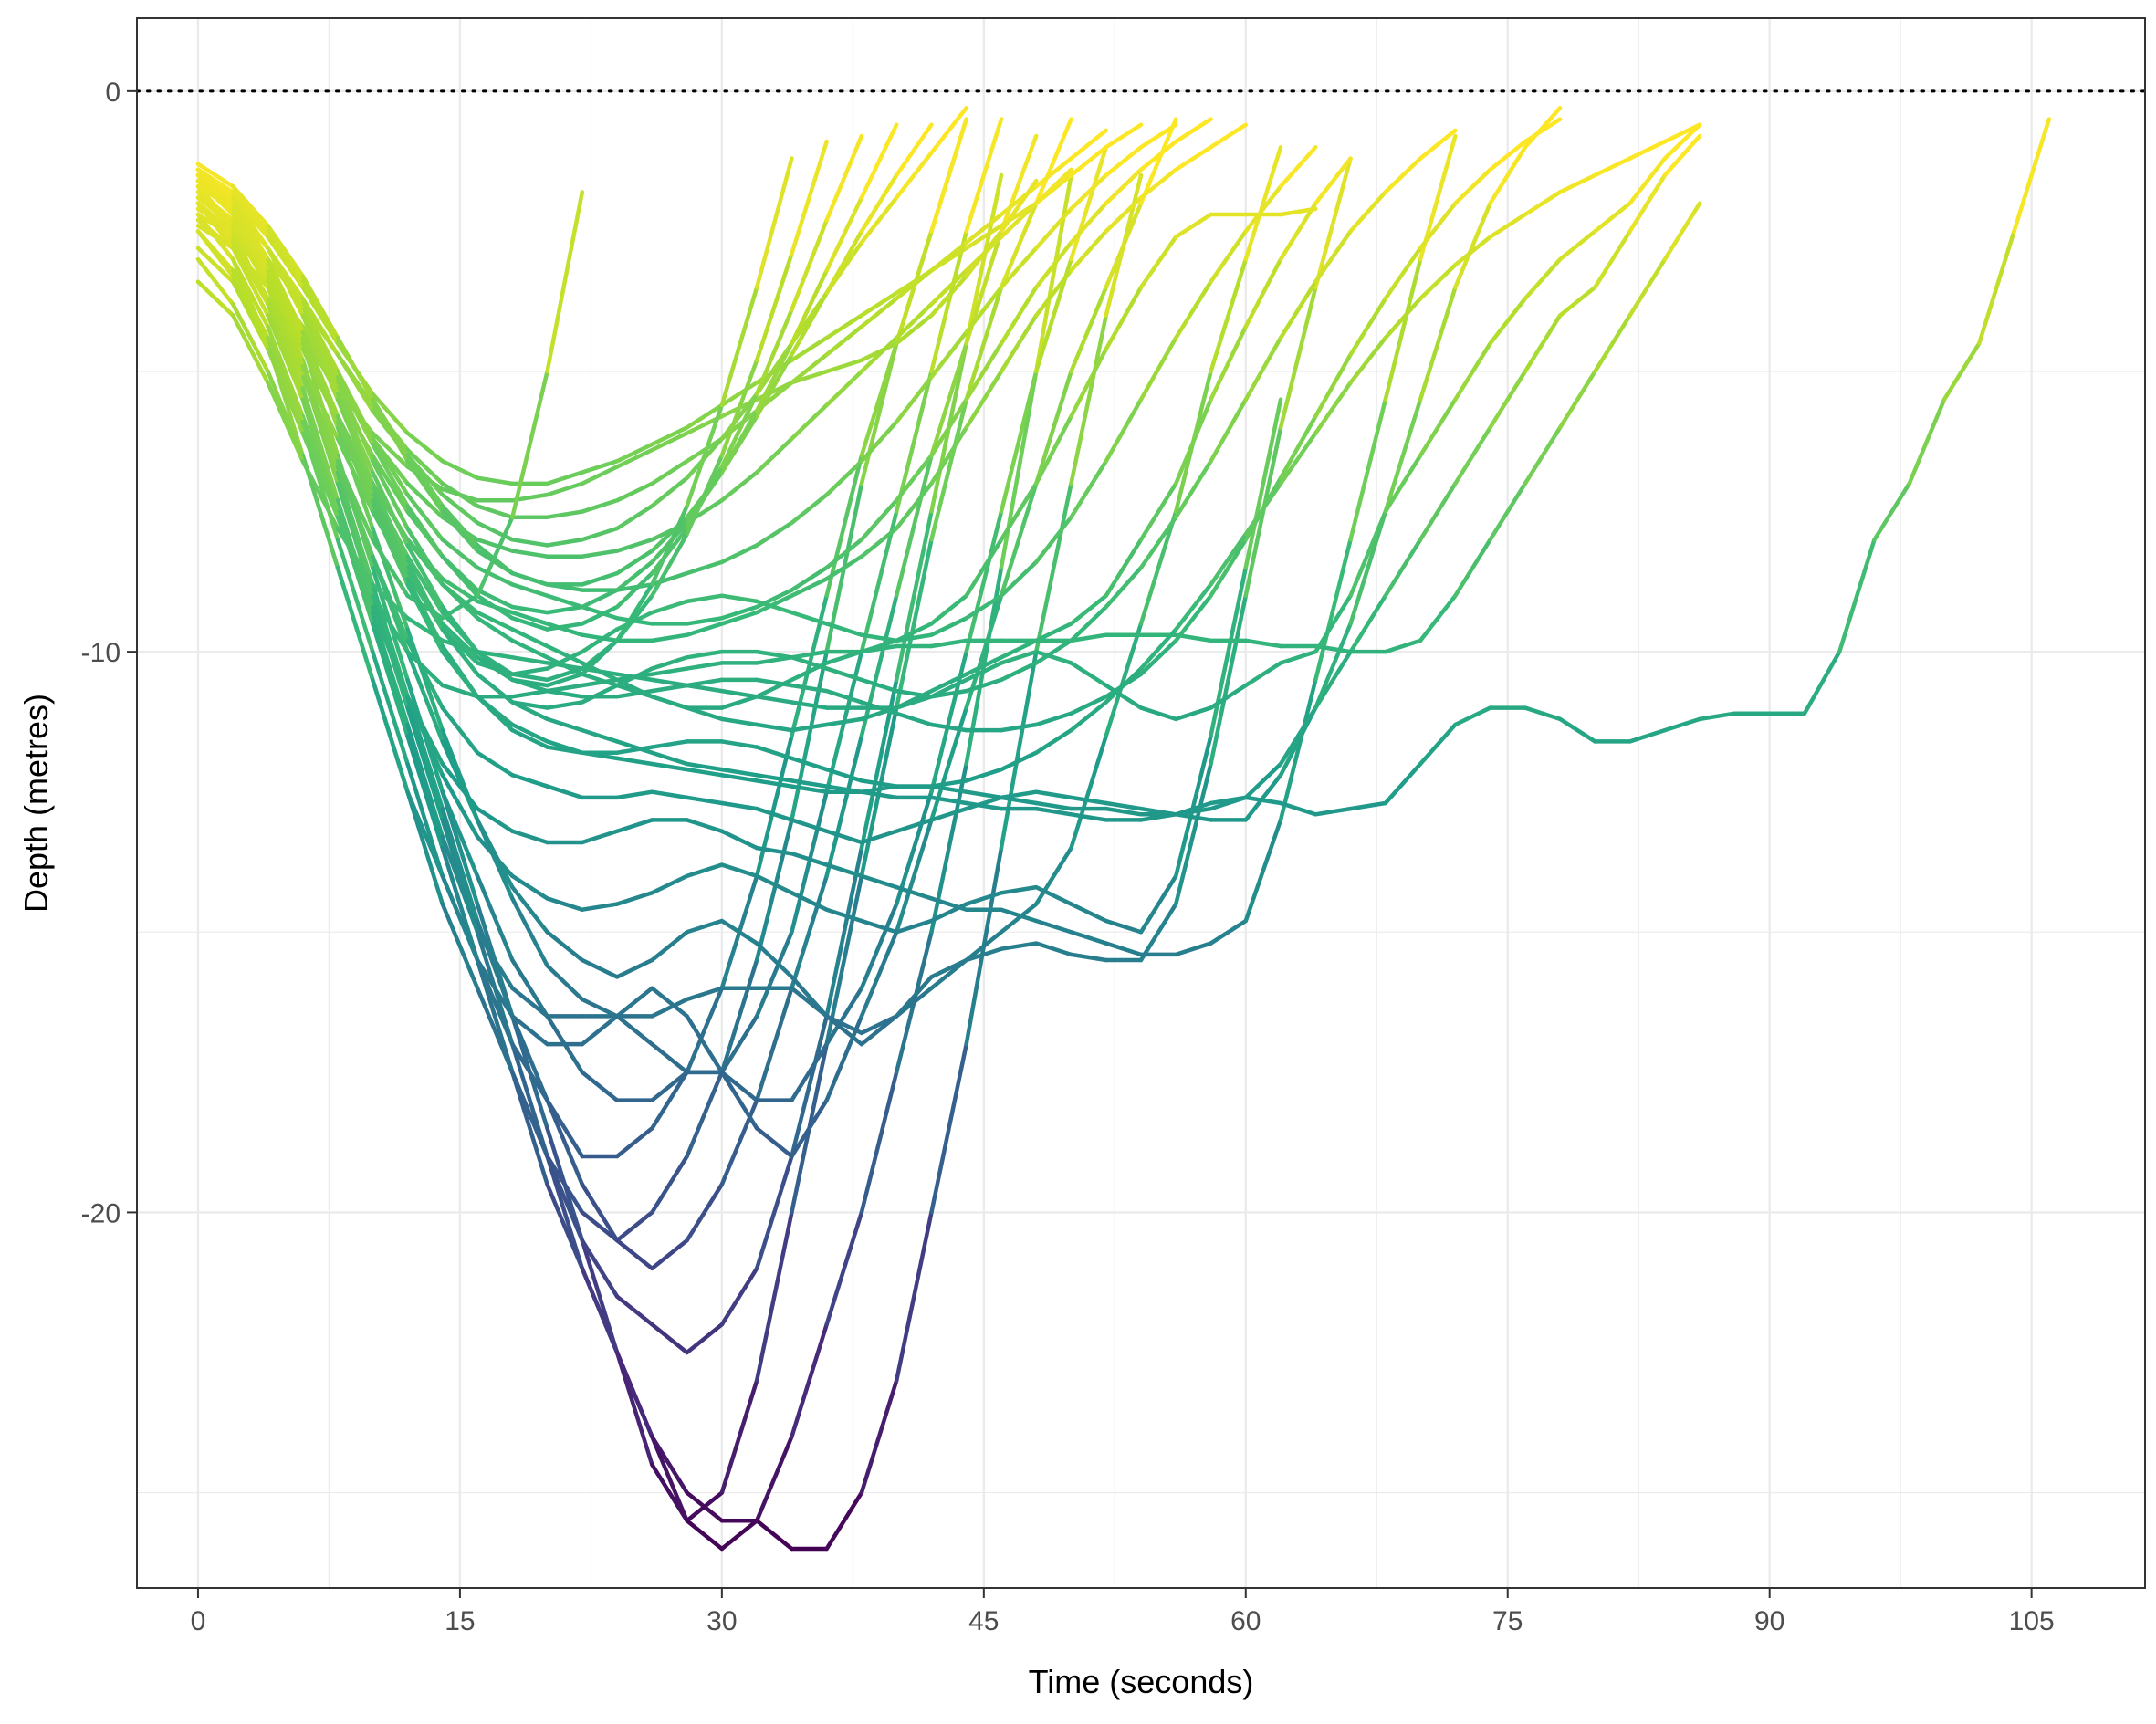  Describe the element at coordinates (1507, 1621) in the screenshot. I see `x-tick-label: 75` at that location.